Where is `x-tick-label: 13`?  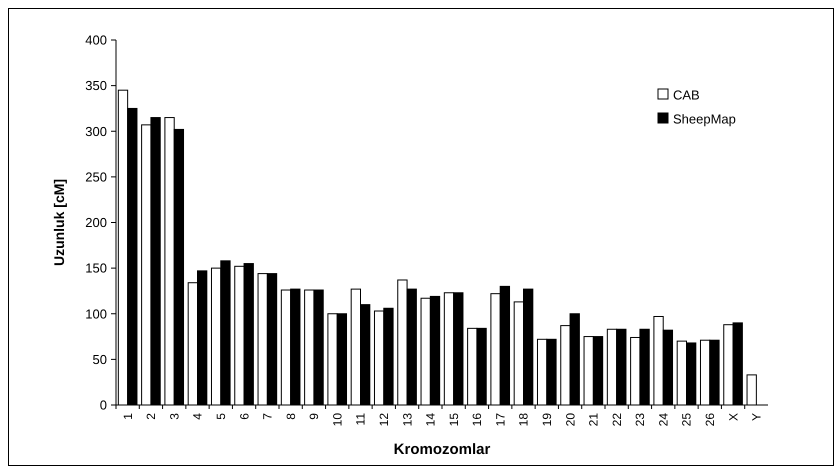
x-tick-label: 13 is located at coordinates (407, 419).